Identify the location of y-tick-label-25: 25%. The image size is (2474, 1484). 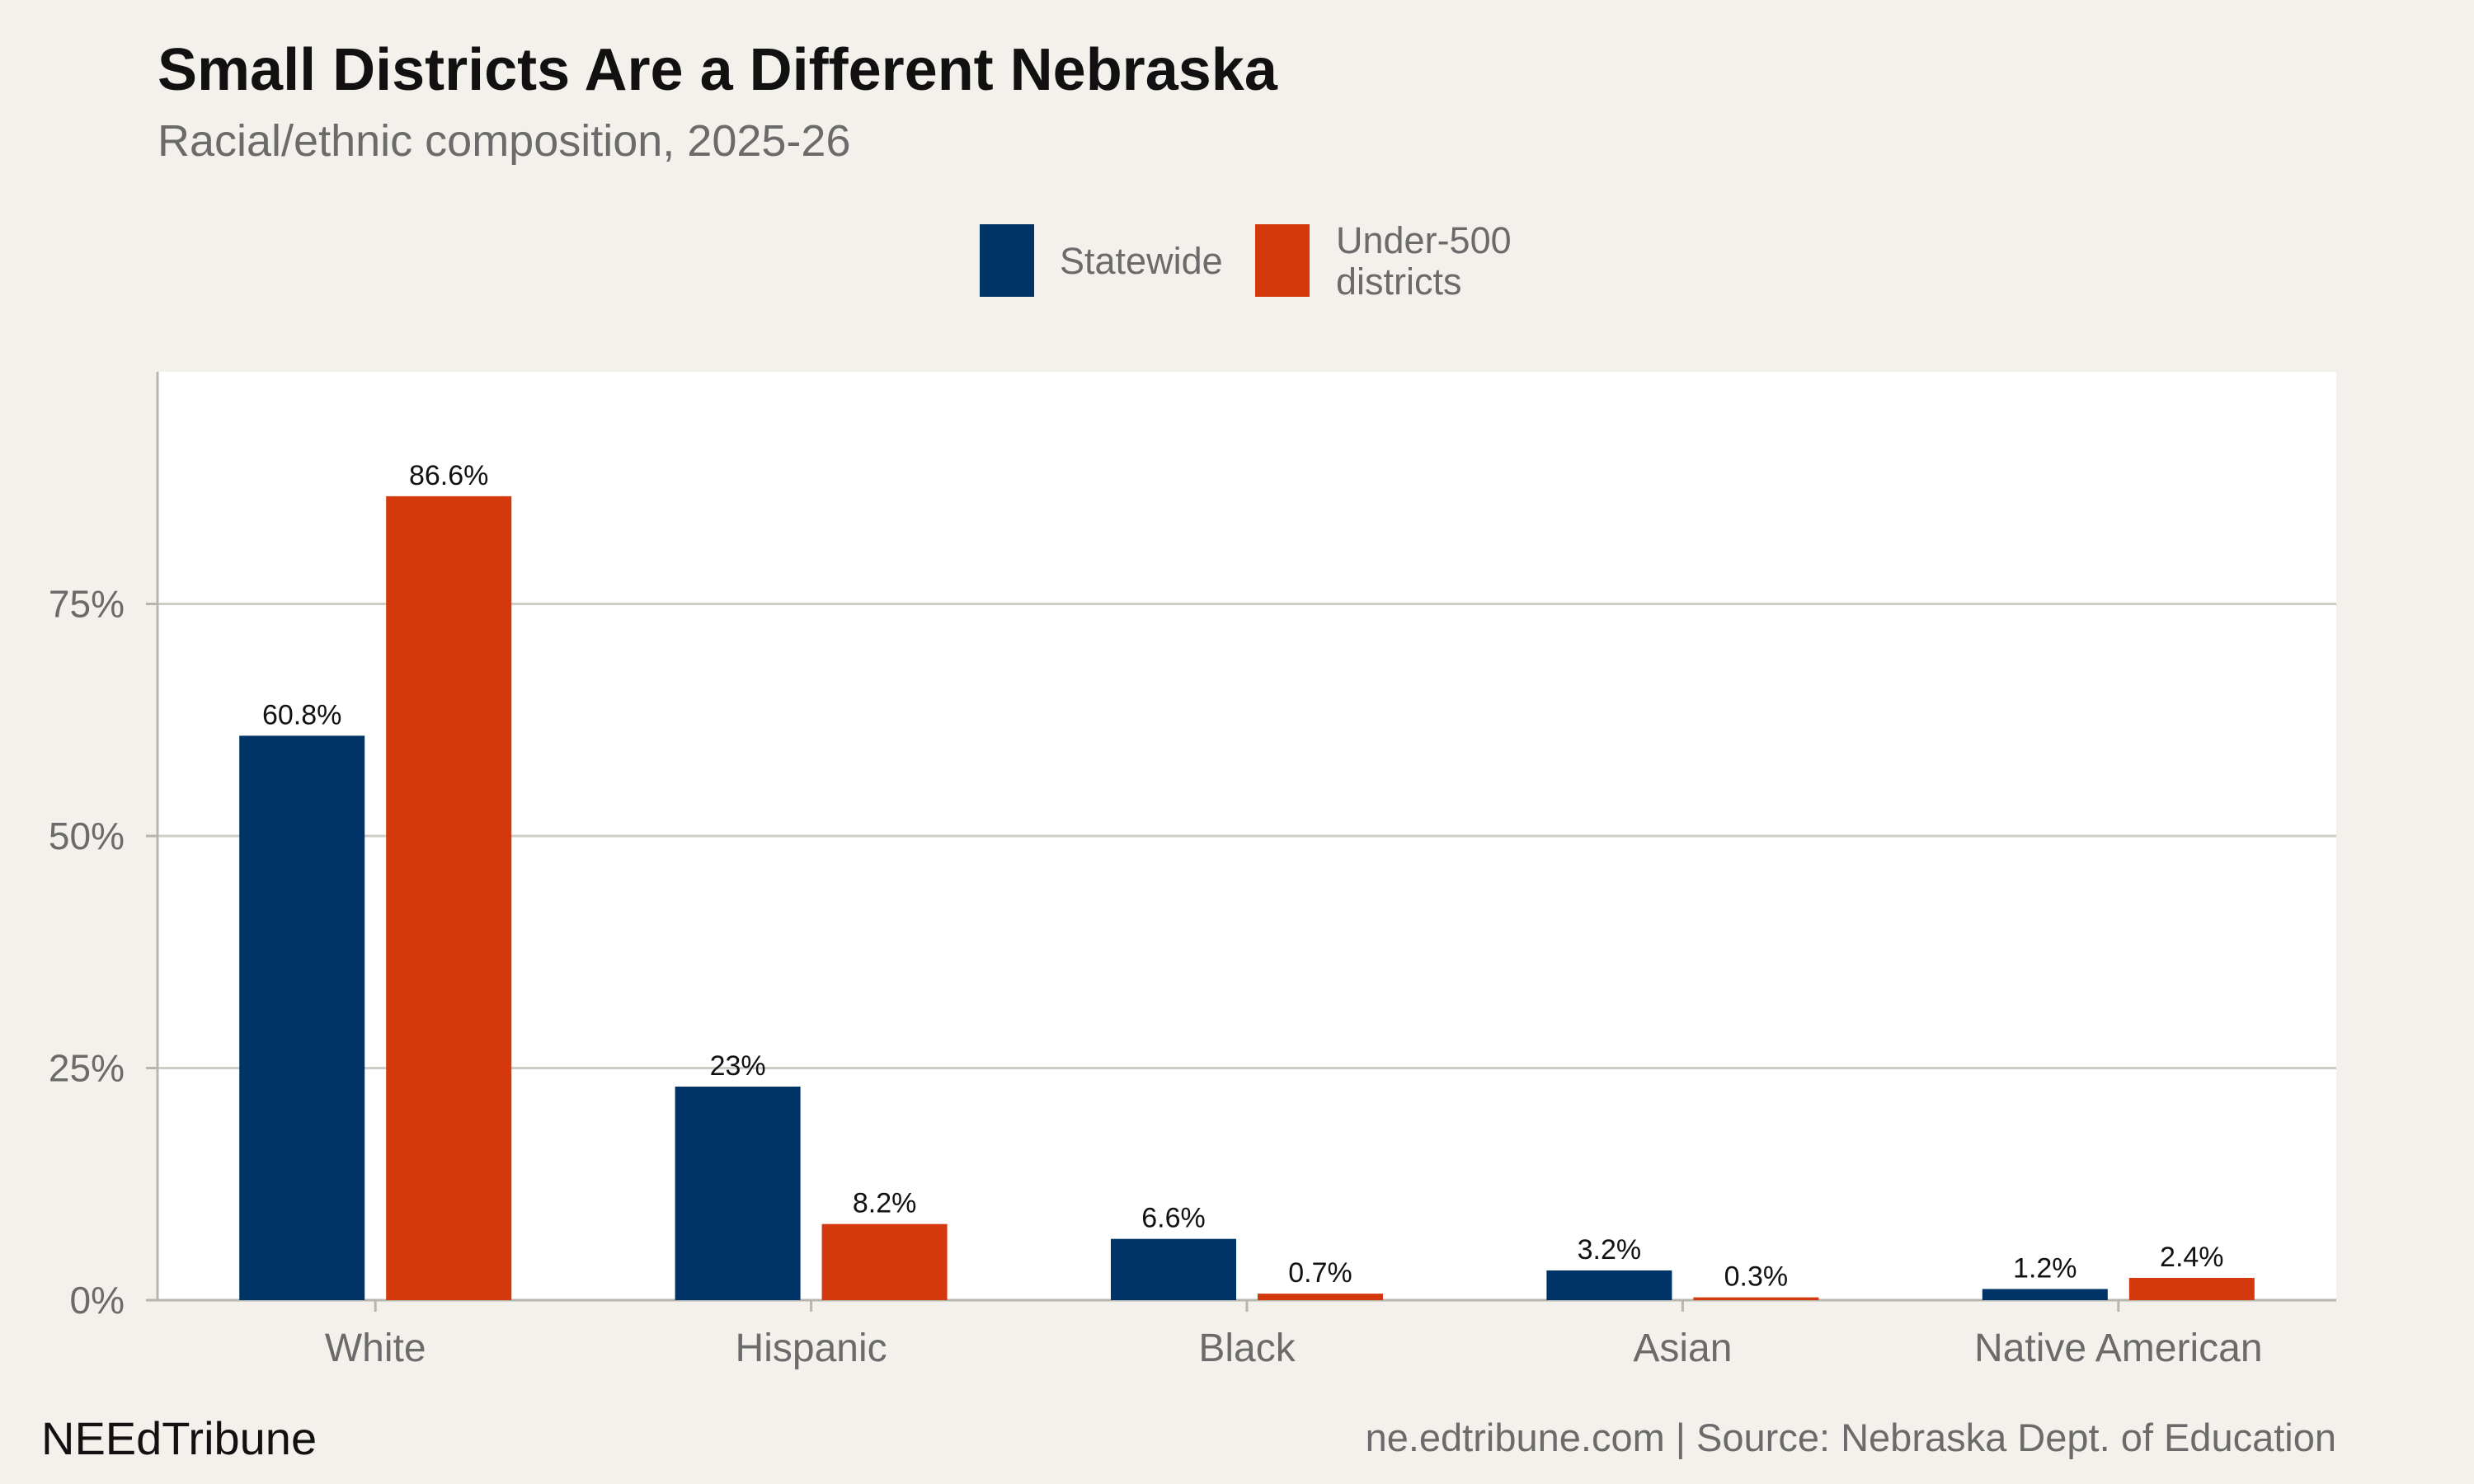
(87, 1068).